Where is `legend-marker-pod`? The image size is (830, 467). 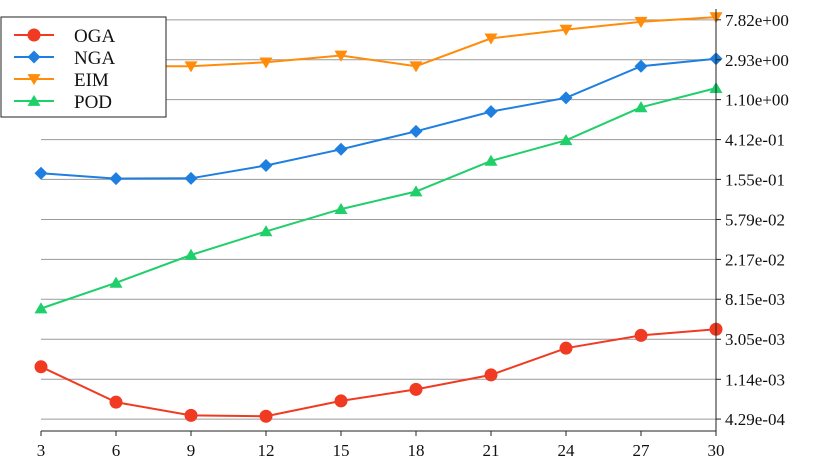
legend-marker-pod is located at coordinates (34, 100).